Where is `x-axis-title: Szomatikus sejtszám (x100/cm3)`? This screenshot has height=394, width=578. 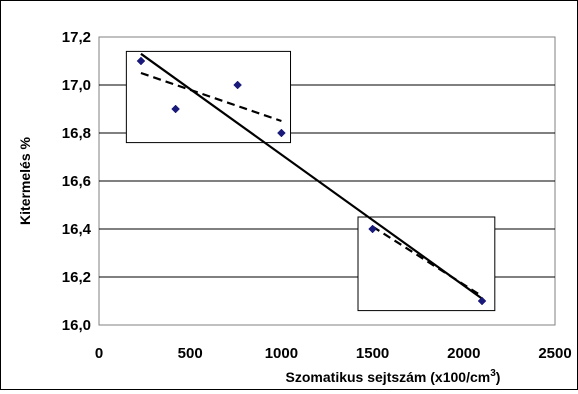
x-axis-title: Szomatikus sejtszám (x100/cm3) is located at coordinates (393, 376).